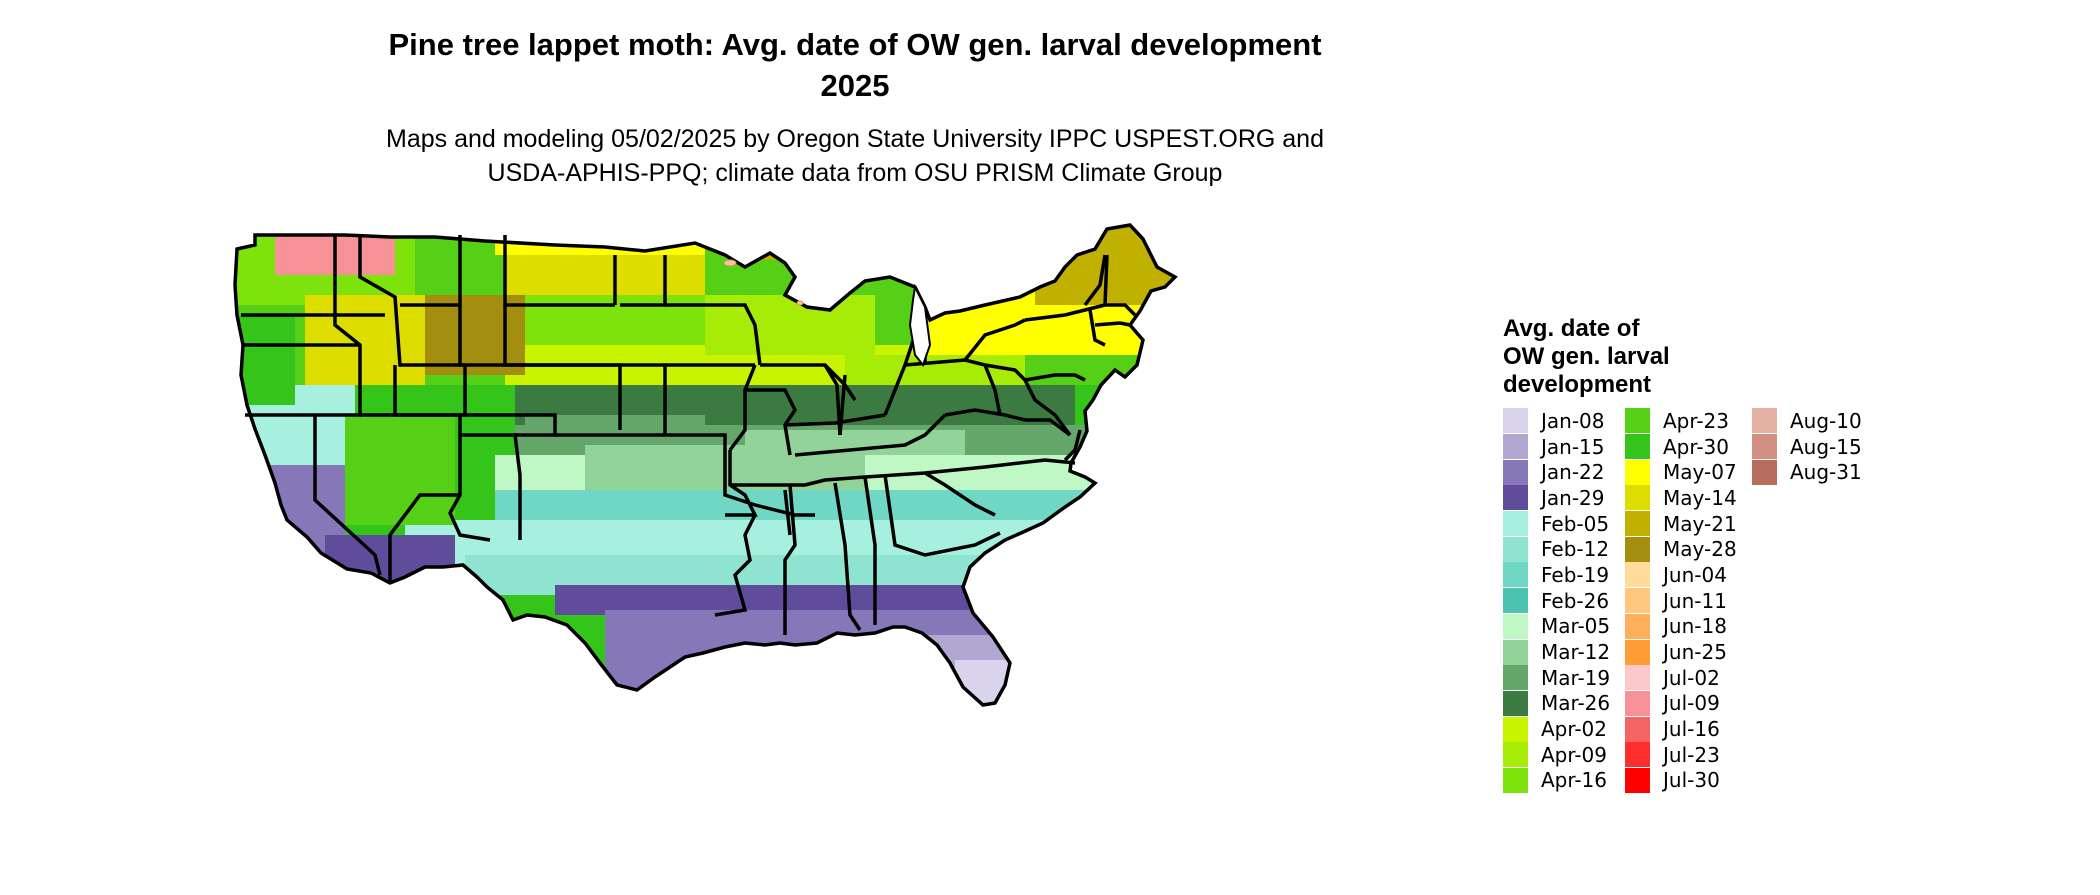  Describe the element at coordinates (1695, 652) in the screenshot. I see `legend-label: Jun-25` at that location.